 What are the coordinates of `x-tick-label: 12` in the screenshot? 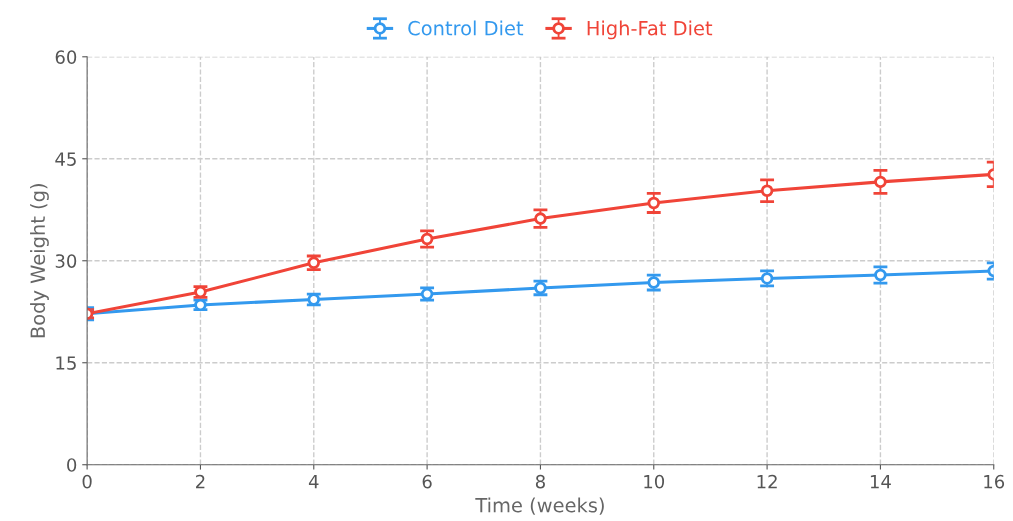 It's located at (767, 481).